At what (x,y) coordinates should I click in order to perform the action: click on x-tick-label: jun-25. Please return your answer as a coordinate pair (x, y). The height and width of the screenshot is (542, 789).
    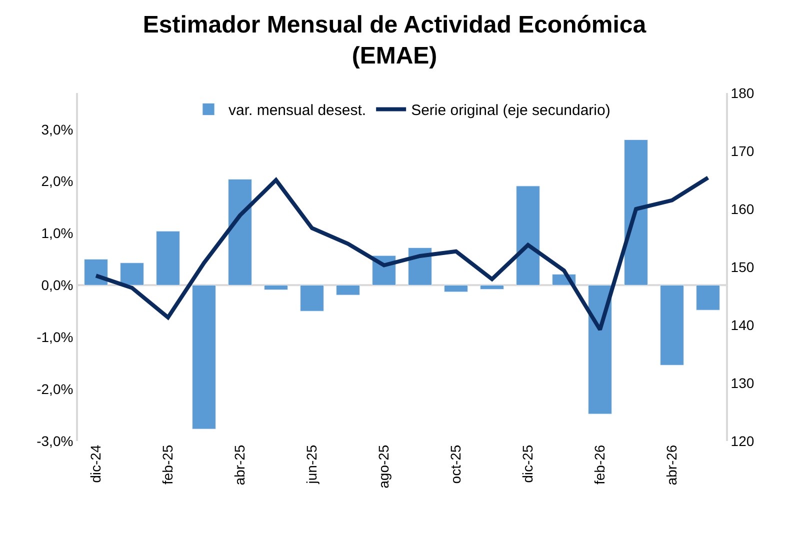
    Looking at the image, I should click on (312, 464).